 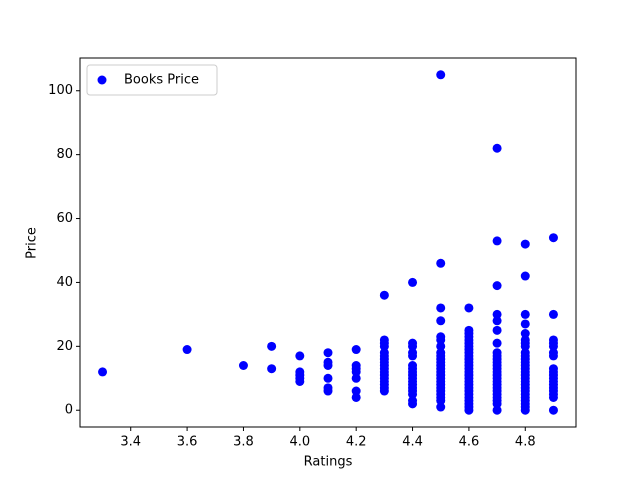 What do you see at coordinates (328, 462) in the screenshot?
I see `x-axis-label: Ratings` at bounding box center [328, 462].